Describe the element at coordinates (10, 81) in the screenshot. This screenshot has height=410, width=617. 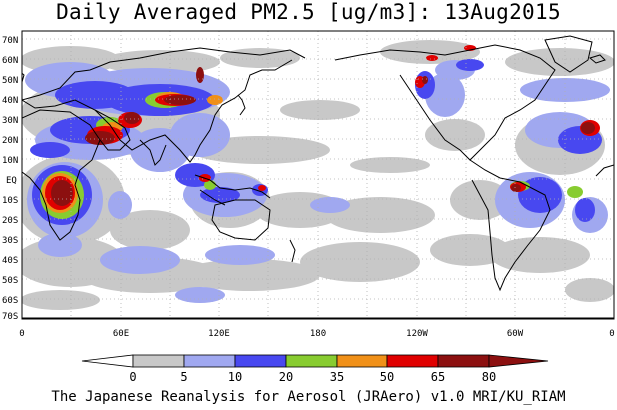
I see `lat-label-50n: 50N` at that location.